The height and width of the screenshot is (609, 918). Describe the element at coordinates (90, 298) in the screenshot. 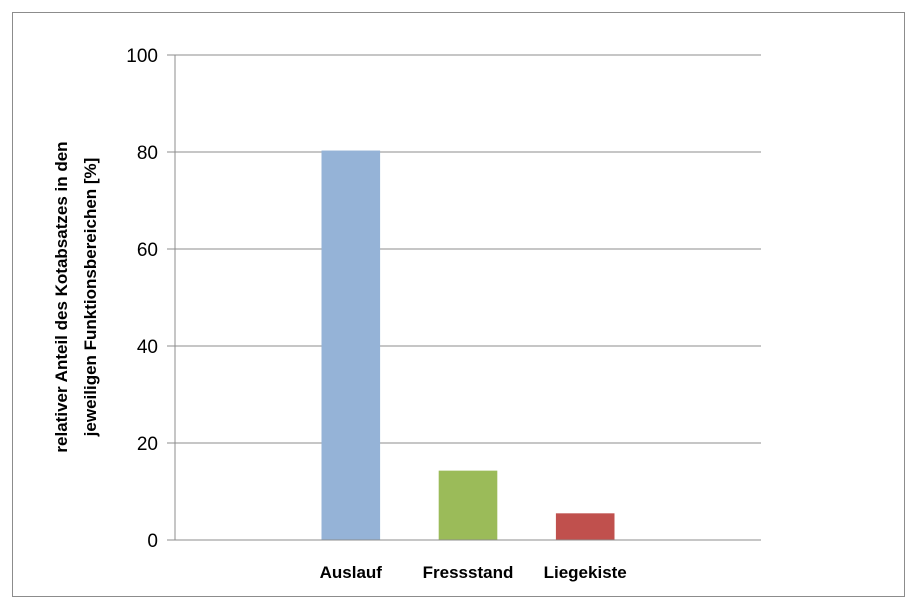

I see `y-axis-label-line-2: jeweiligen Funktionsbereichen [%]` at that location.